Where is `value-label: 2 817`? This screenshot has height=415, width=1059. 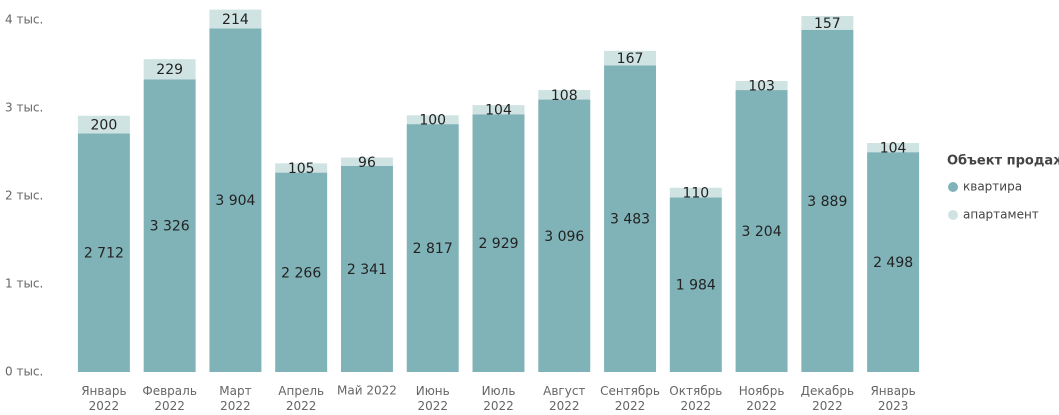 value-label: 2 817 is located at coordinates (433, 249).